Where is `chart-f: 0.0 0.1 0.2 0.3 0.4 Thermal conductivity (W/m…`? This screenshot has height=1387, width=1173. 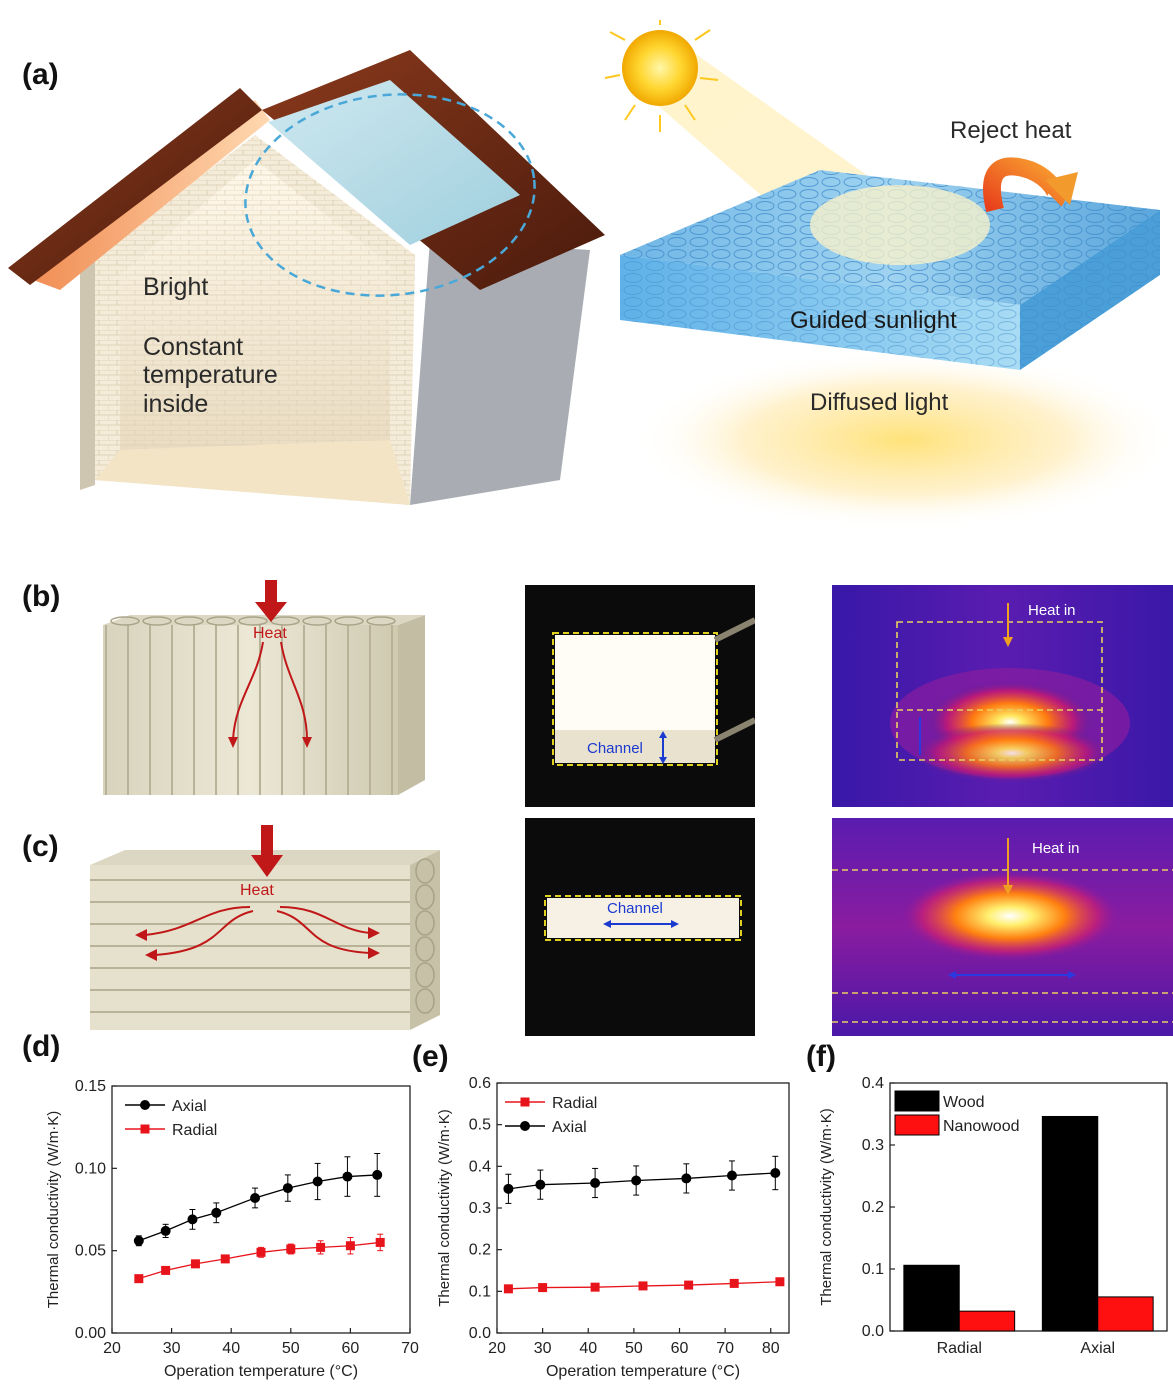
chart-f: 0.0 0.1 0.2 0.3 0.4 Thermal conductivity (W/m… is located at coordinates (993, 1216).